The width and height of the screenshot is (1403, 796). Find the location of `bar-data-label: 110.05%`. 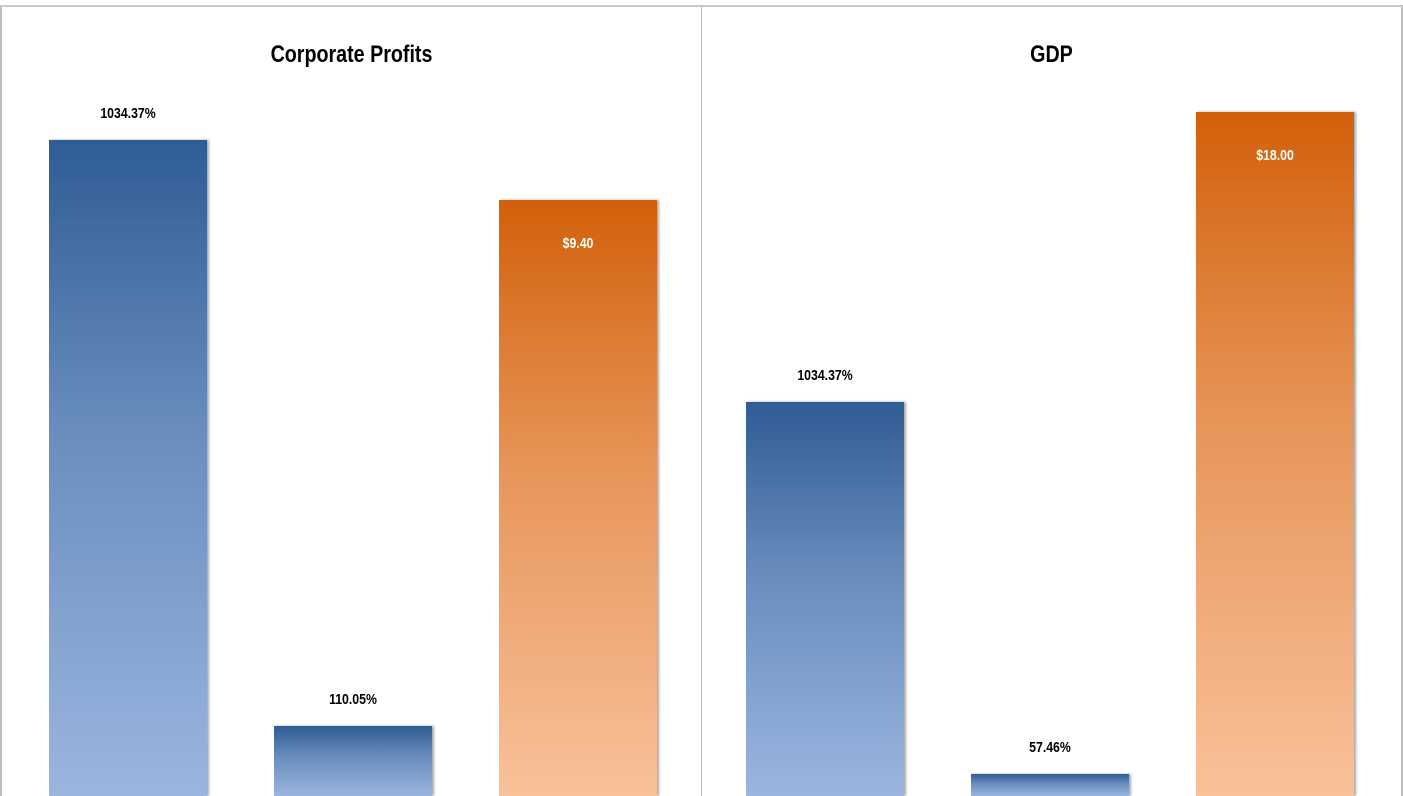

bar-data-label: 110.05% is located at coordinates (353, 699).